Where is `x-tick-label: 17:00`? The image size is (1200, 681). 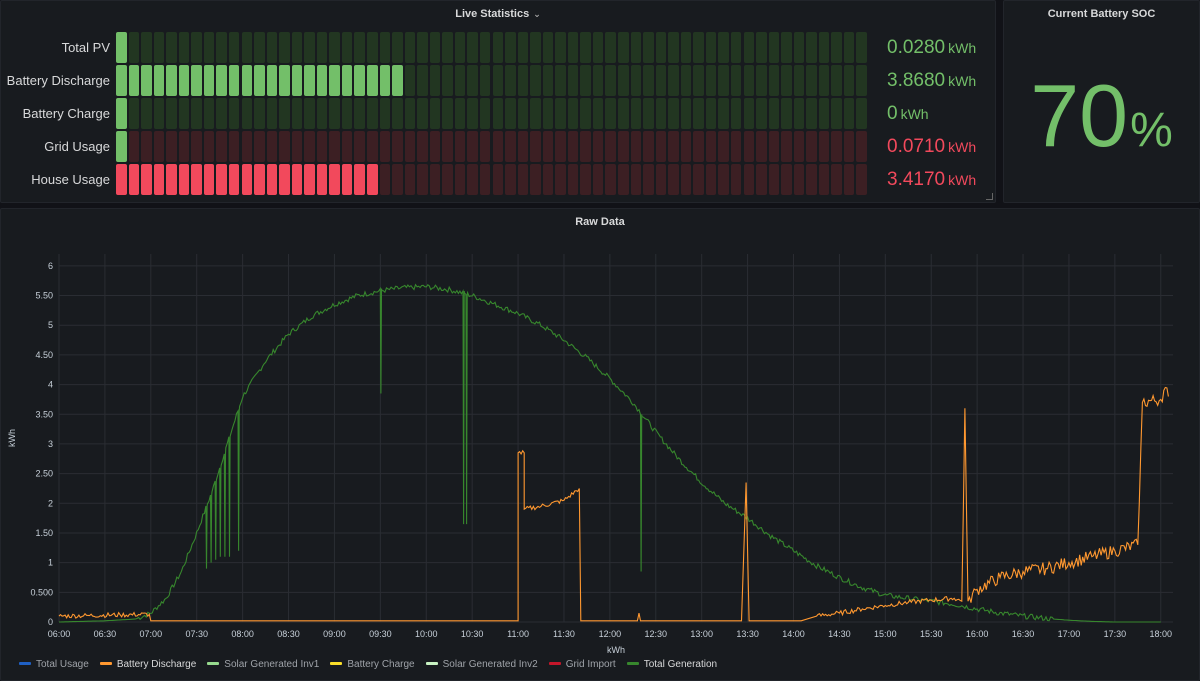
x-tick-label: 17:00 is located at coordinates (1069, 634).